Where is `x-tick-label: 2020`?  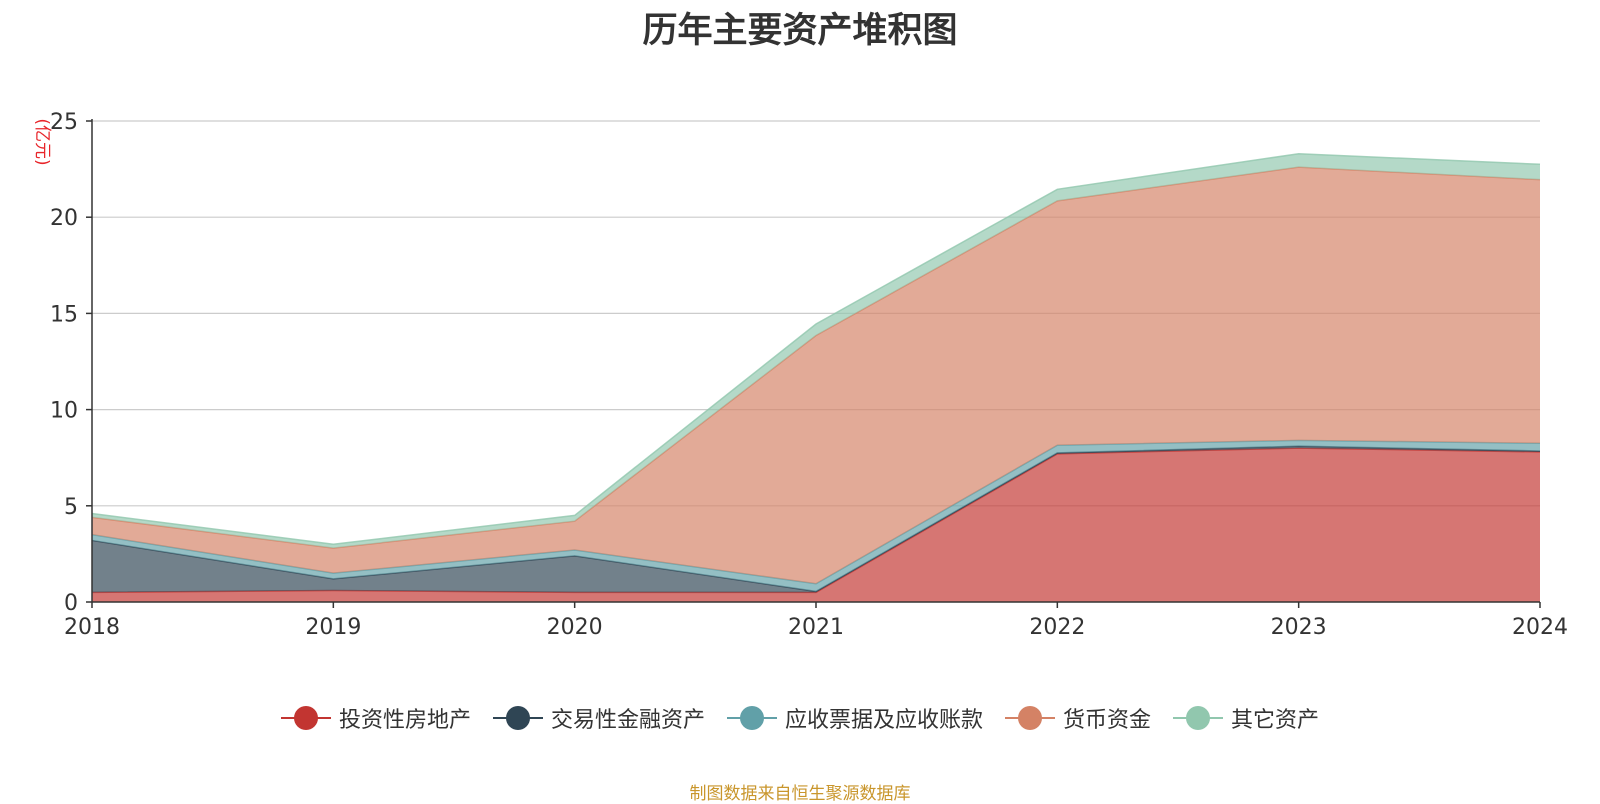
x-tick-label: 2020 is located at coordinates (575, 627).